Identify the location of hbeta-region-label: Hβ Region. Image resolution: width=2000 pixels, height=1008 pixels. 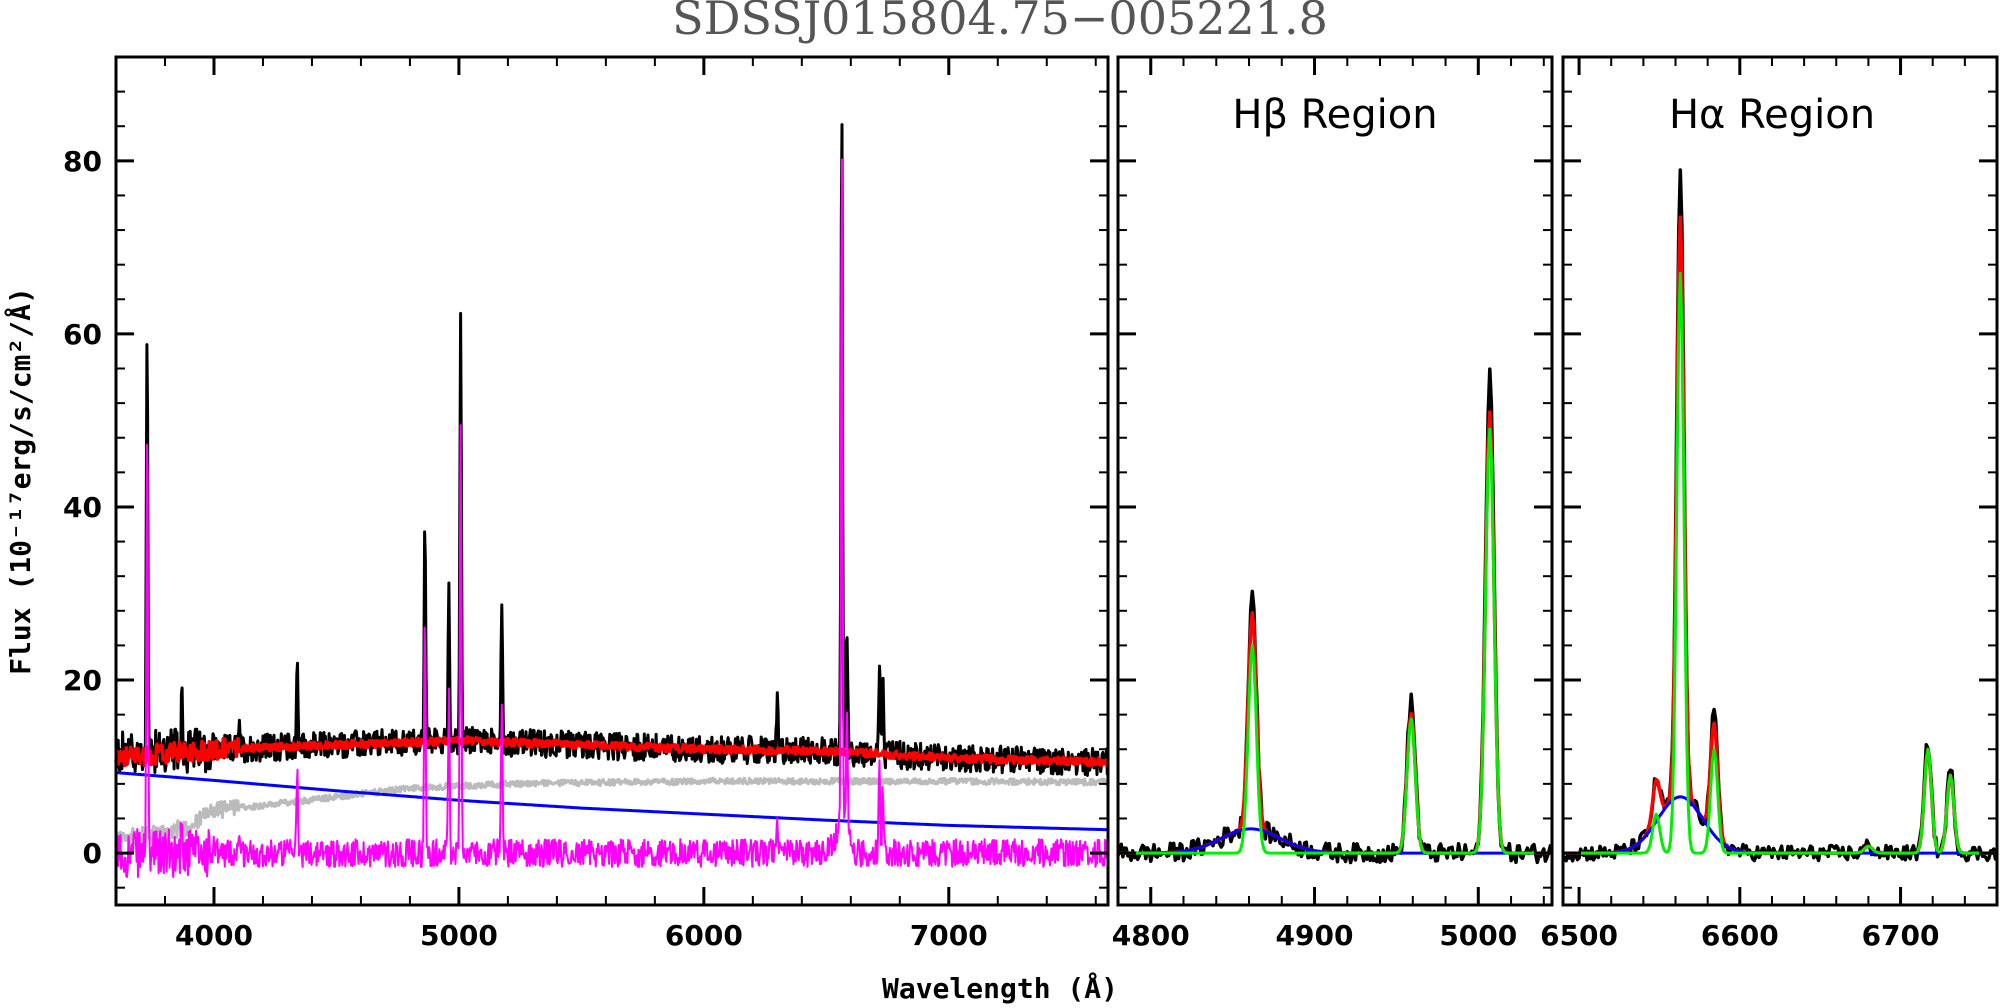
(1334, 115).